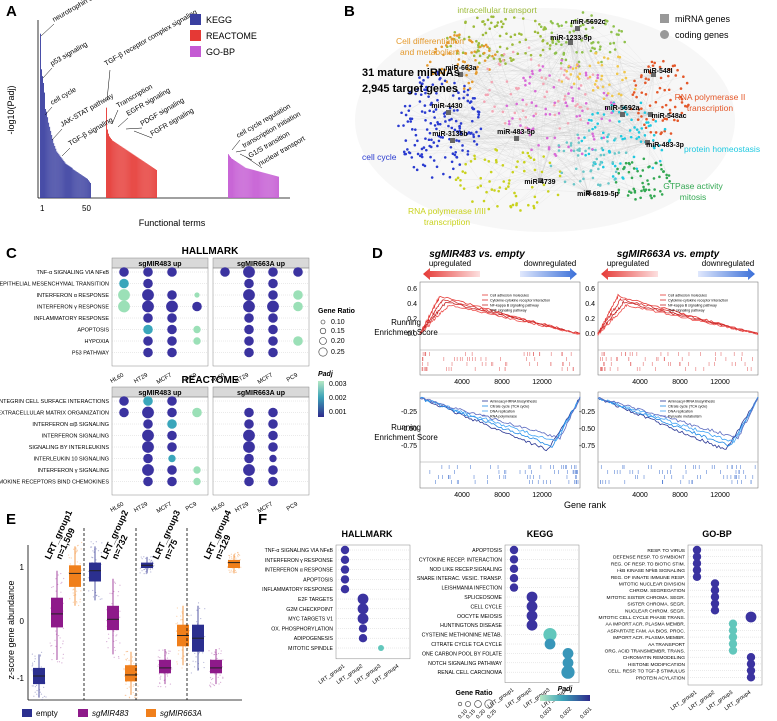  I want to click on panel-f-term: HUNTINGTONS DISEASE, so click(471, 626).